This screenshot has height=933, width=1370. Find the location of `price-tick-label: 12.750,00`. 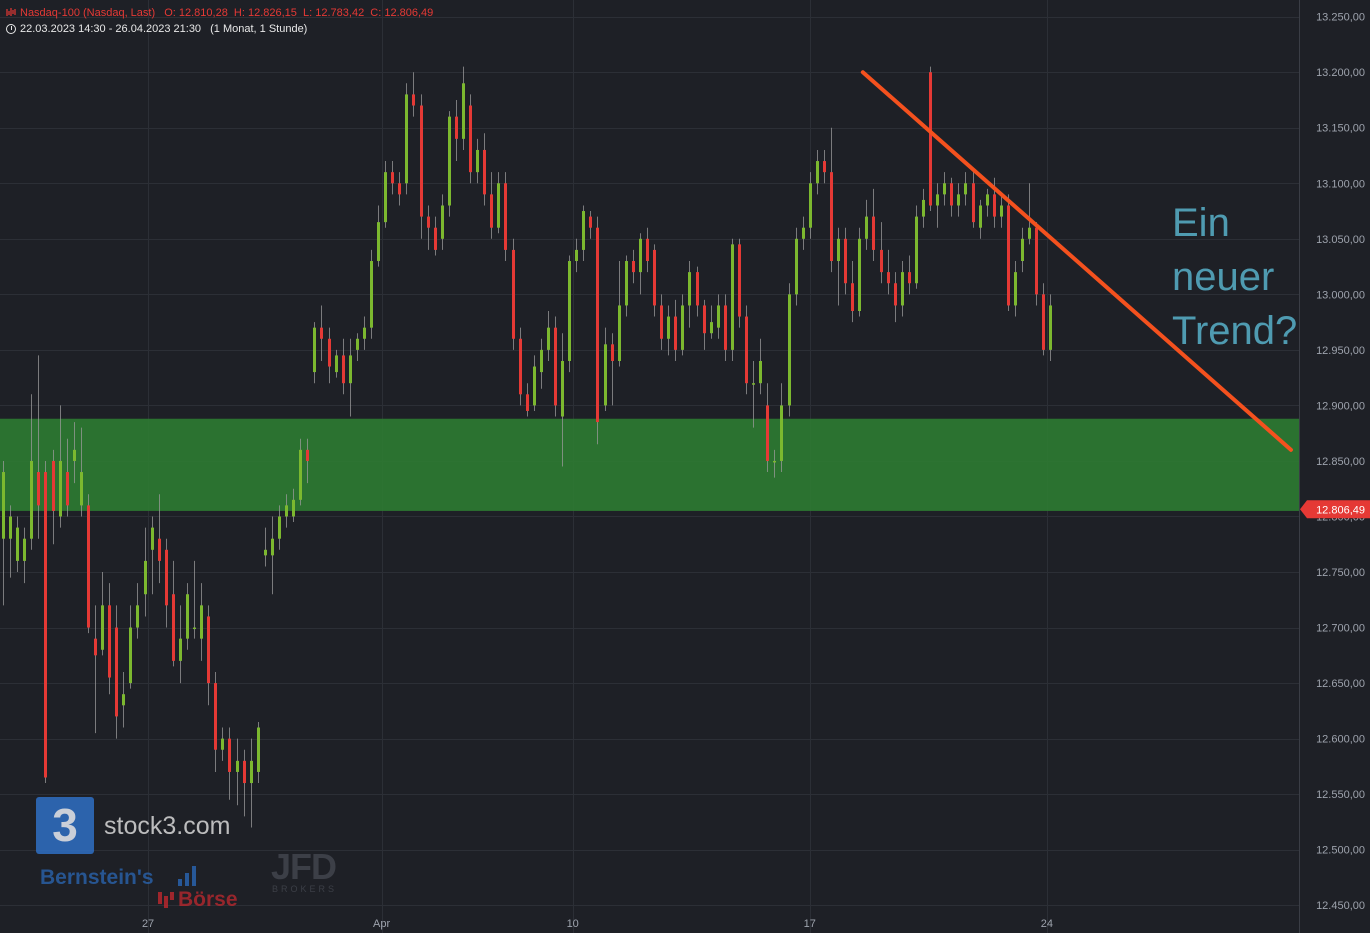

price-tick-label: 12.750,00 is located at coordinates (1340, 573).